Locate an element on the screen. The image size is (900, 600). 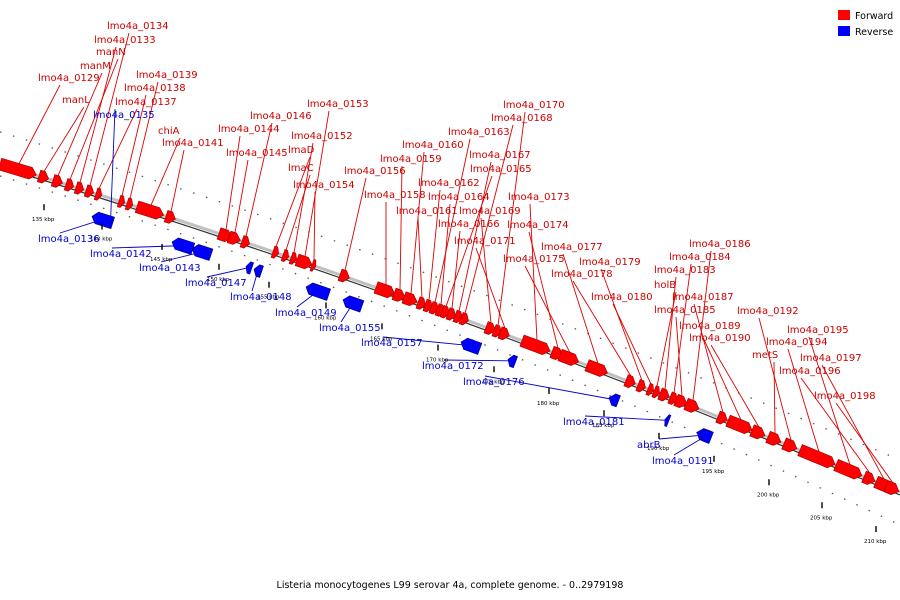
forward-gene-label: lmo4a_0162 is located at coordinates (449, 183).